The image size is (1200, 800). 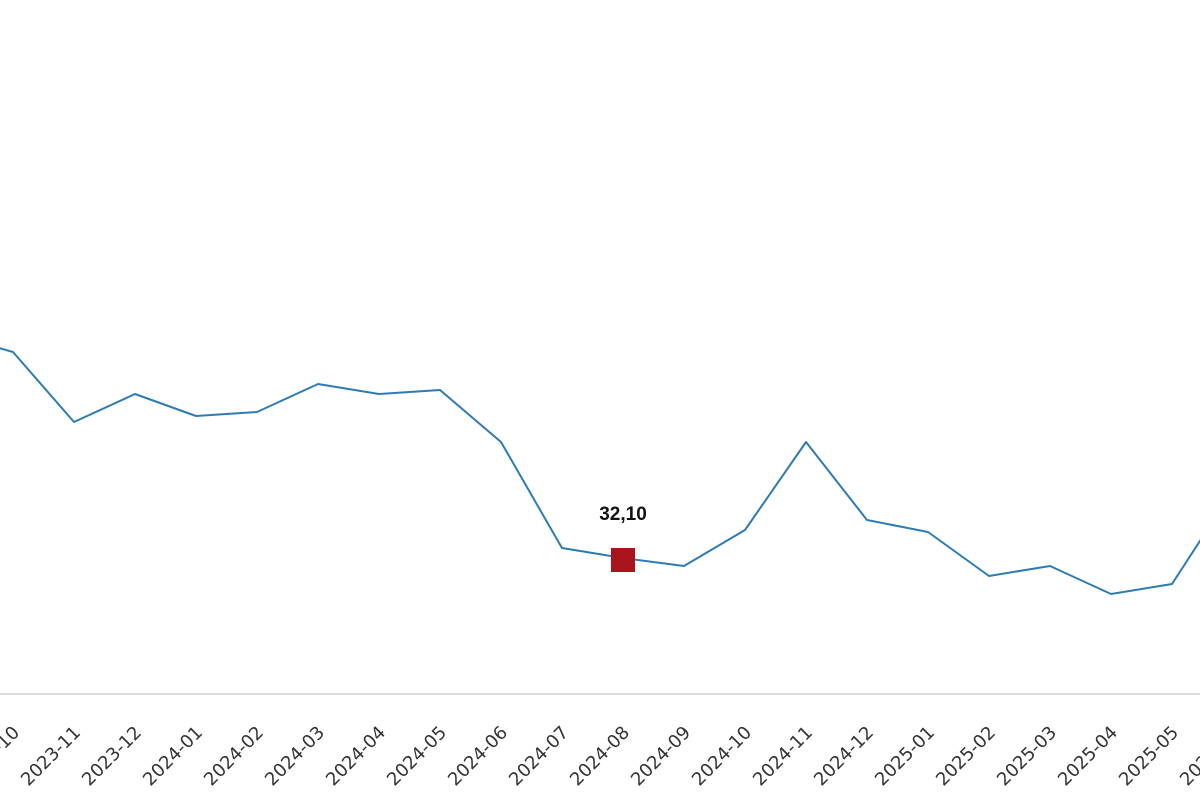 I want to click on x-tick-label: 2024-03, so click(x=295, y=756).